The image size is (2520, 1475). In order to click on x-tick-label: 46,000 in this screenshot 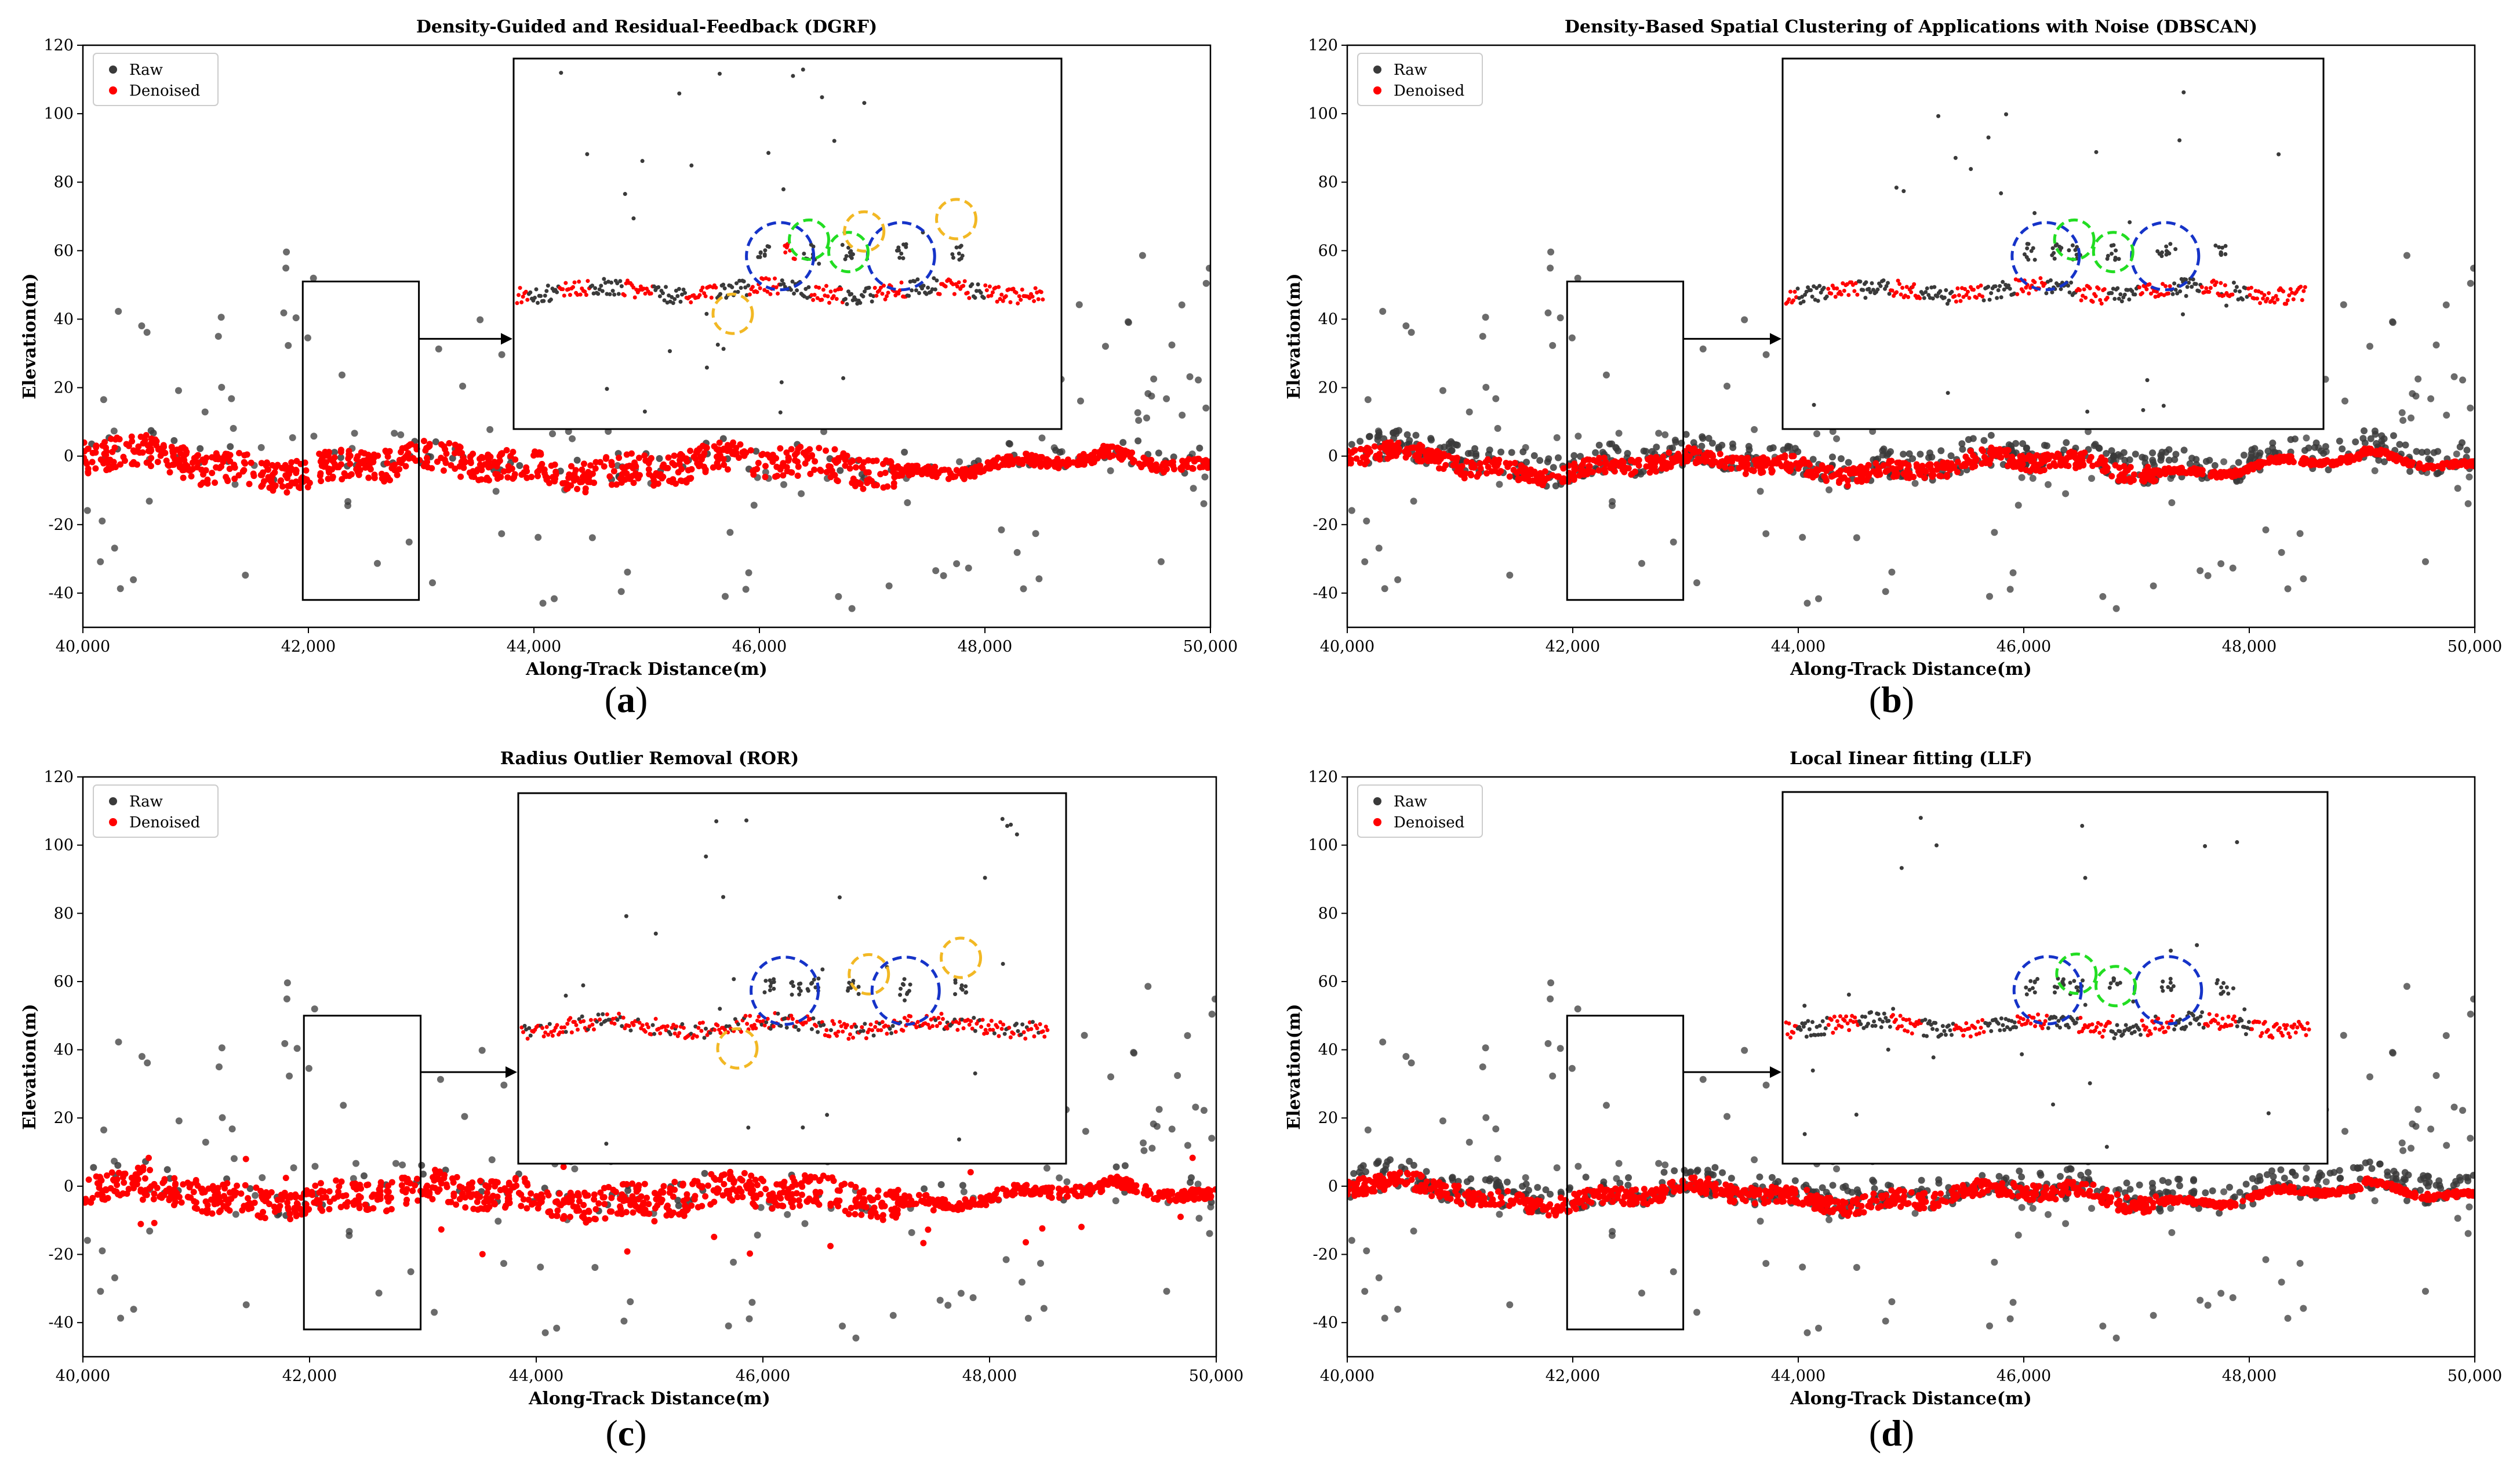, I will do `click(759, 647)`.